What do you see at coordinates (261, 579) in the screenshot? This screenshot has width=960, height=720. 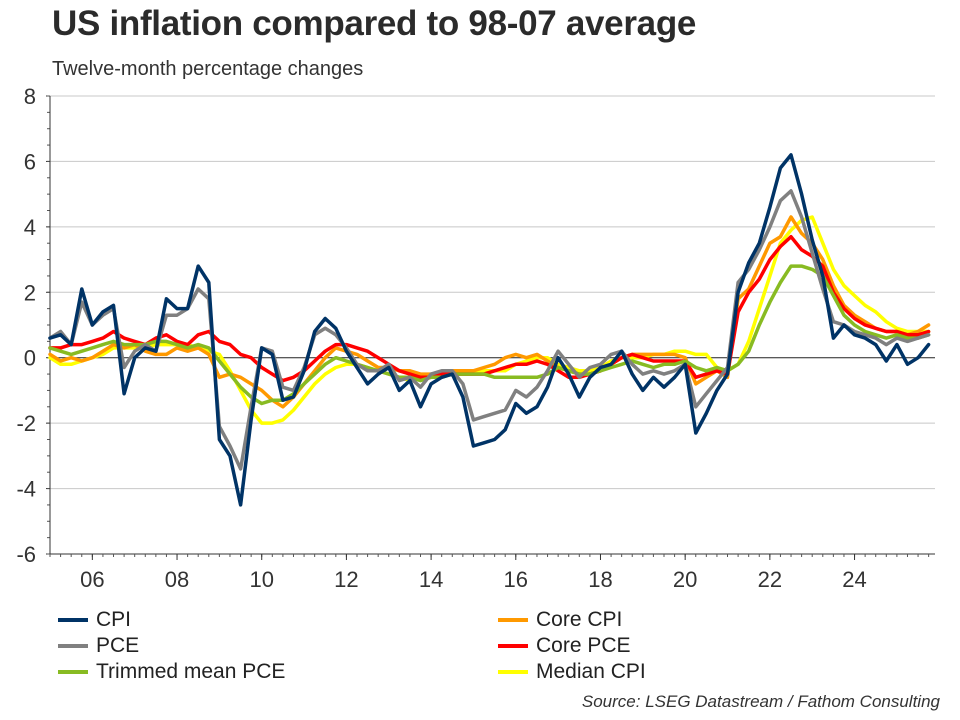 I see `x-tick-label: 10` at bounding box center [261, 579].